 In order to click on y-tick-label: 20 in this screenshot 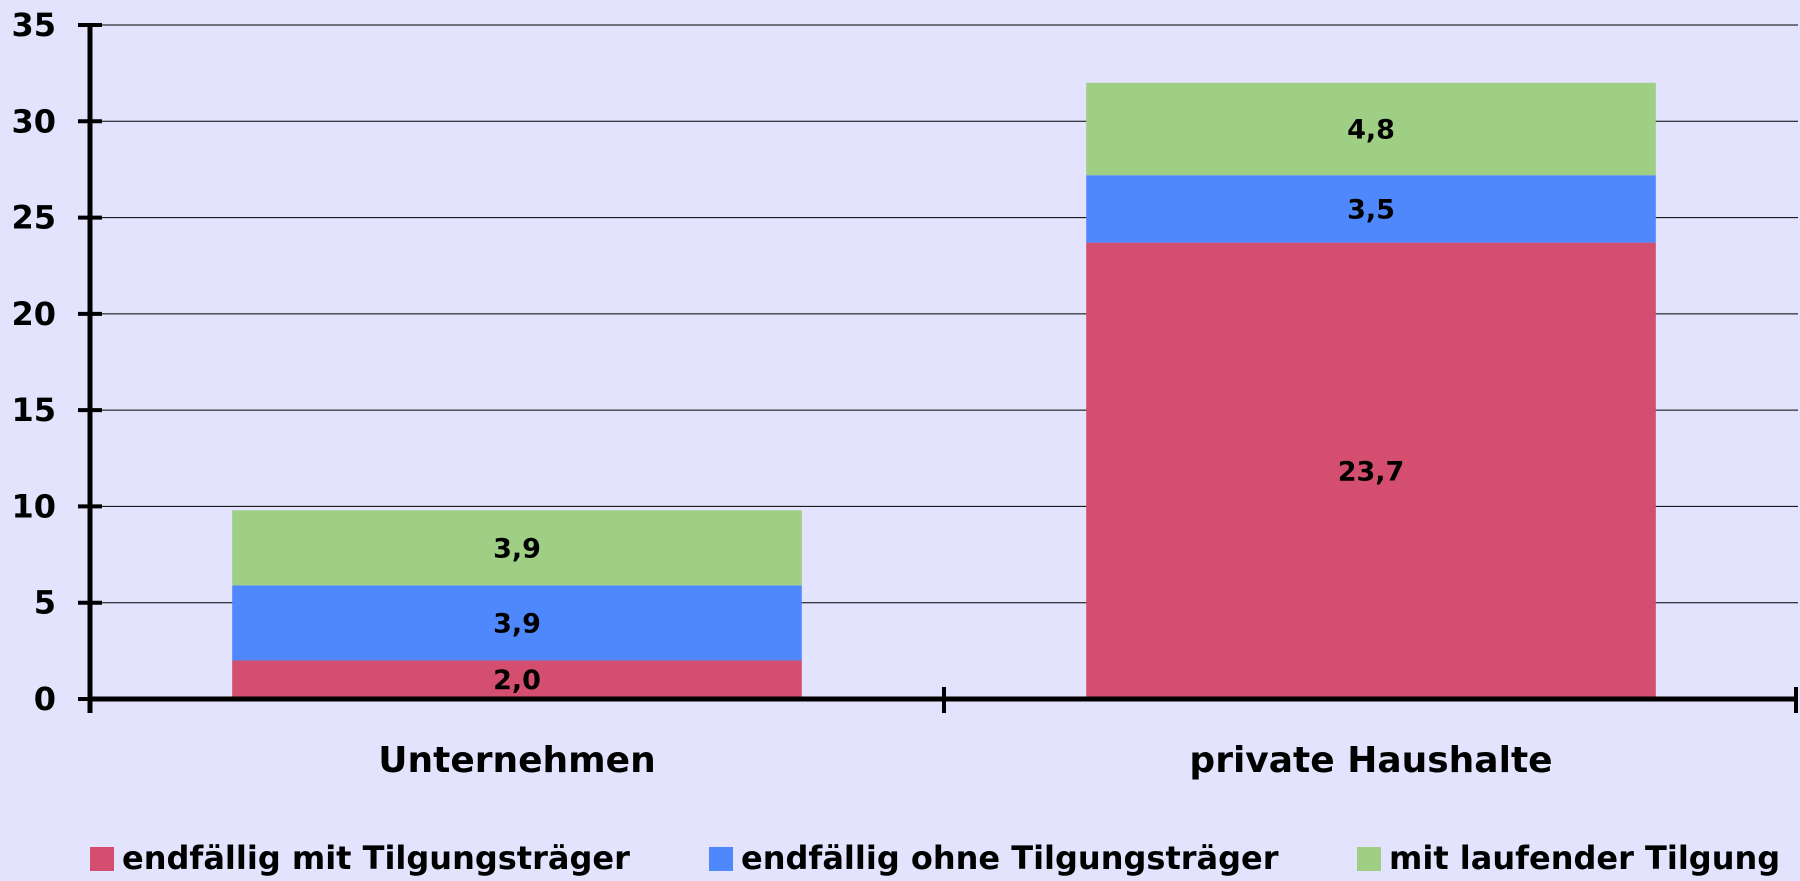, I will do `click(33, 314)`.